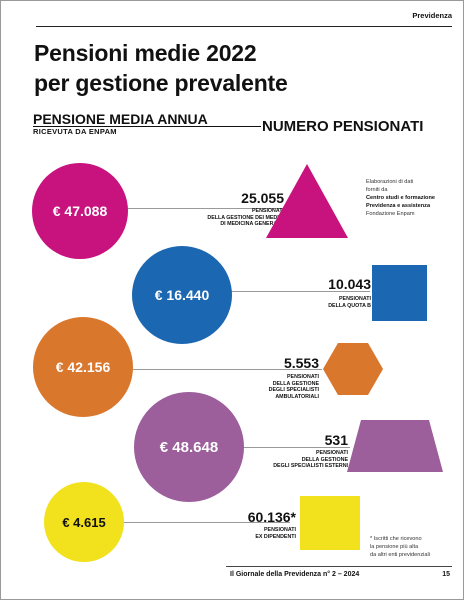 This screenshot has height=600, width=464. I want to click on row-1-pension-circle: € 47.088, so click(80, 211).